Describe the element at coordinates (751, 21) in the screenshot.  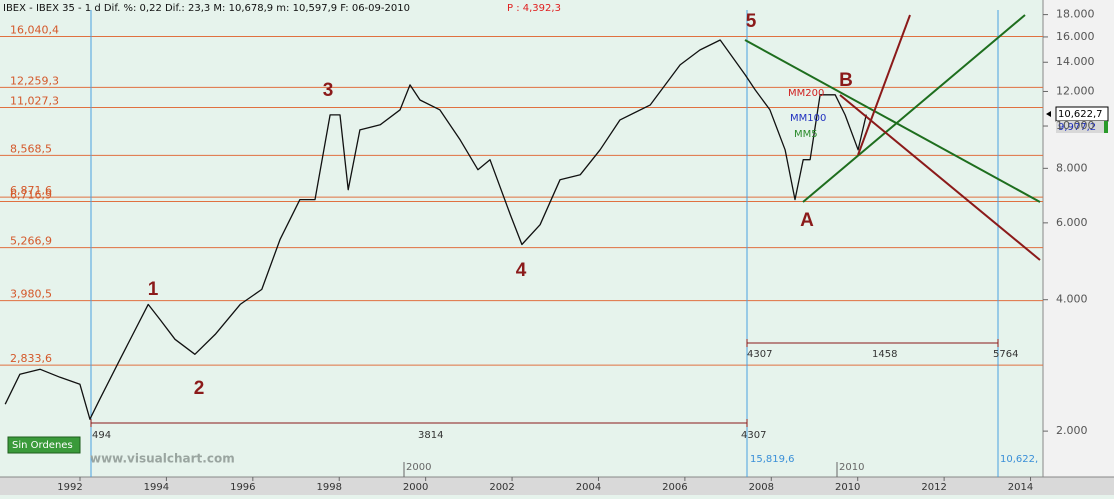
I see `wave-label: 5` at that location.